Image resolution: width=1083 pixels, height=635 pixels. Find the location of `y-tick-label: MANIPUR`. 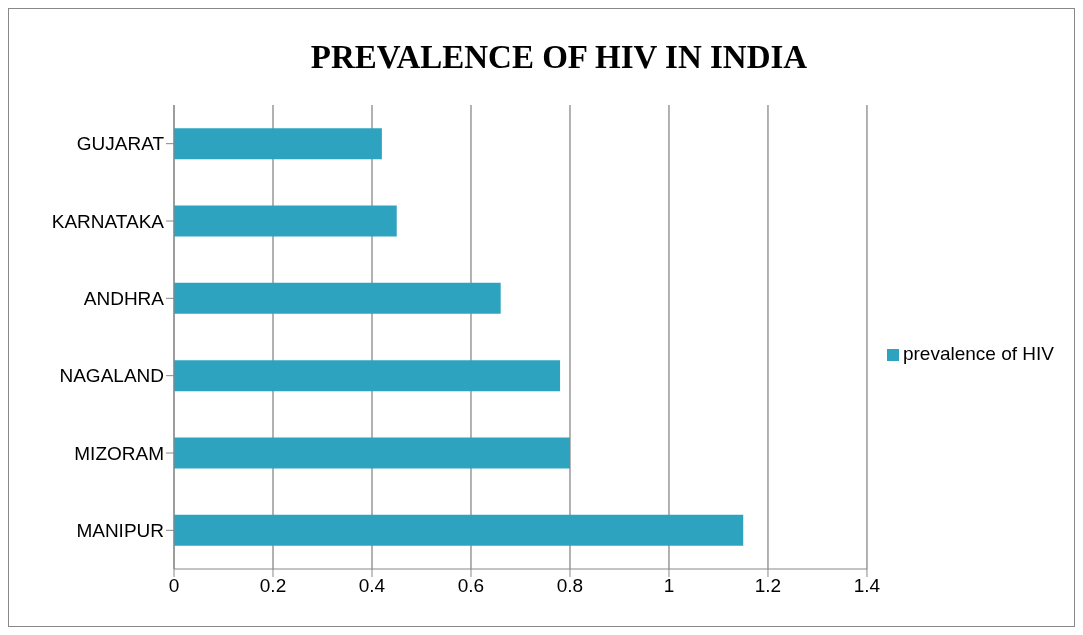

y-tick-label: MANIPUR is located at coordinates (120, 531).